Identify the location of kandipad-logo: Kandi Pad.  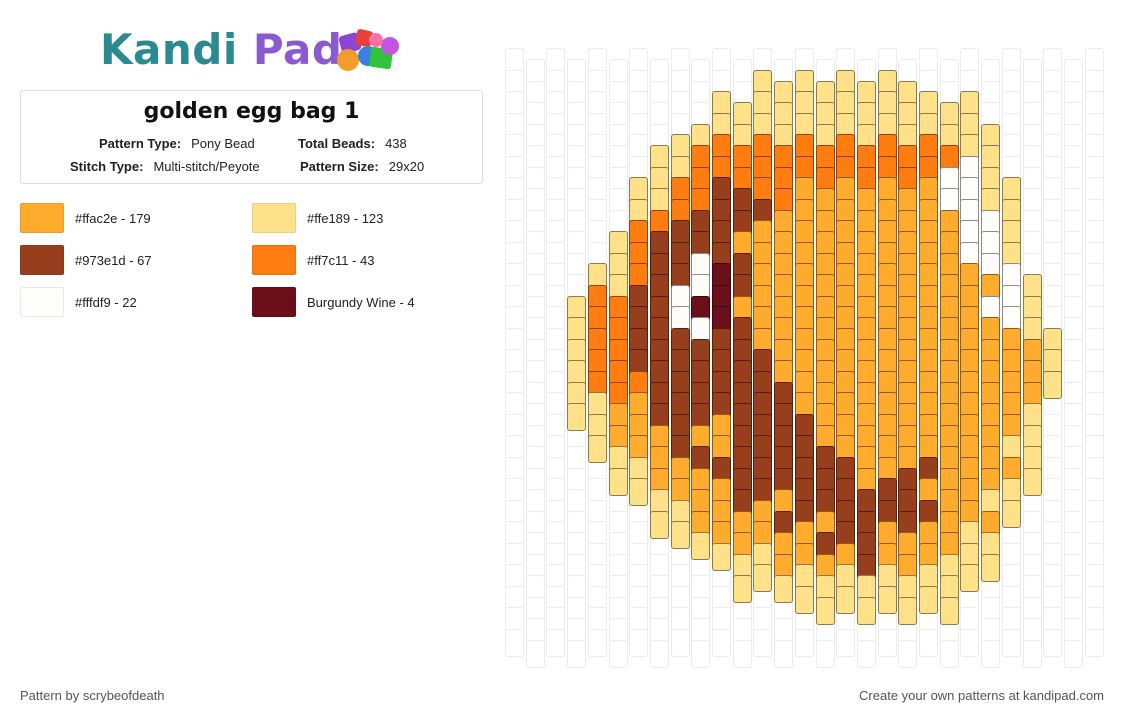
(255, 50).